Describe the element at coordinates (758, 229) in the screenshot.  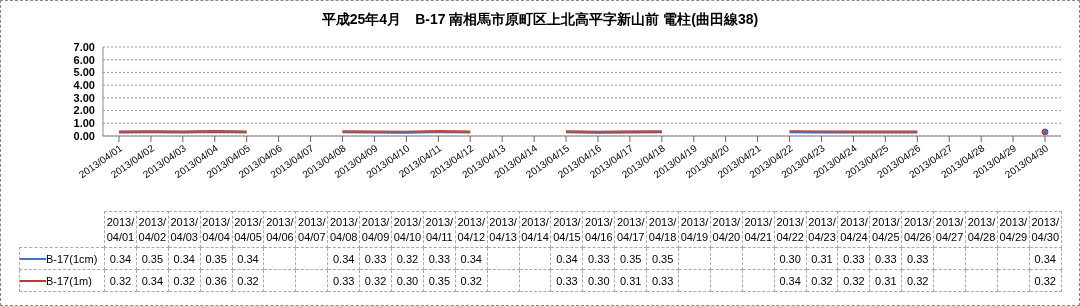
I see `category-label: 2013/04/21` at that location.